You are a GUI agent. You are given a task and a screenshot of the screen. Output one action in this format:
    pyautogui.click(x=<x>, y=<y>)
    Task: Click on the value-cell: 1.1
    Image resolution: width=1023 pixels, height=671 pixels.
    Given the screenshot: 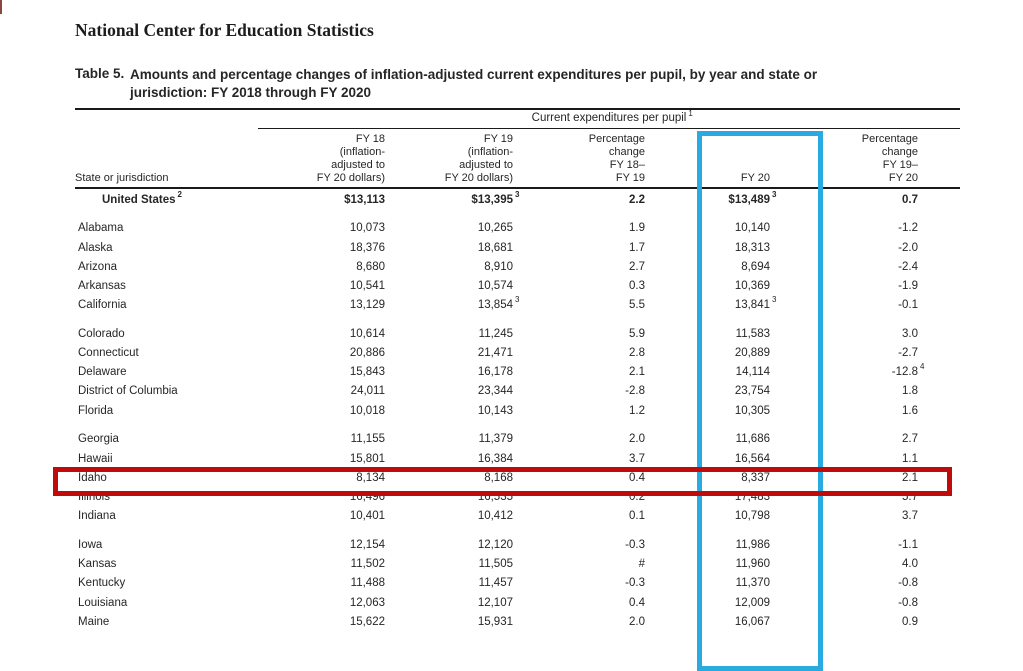 What is the action you would take?
    pyautogui.click(x=844, y=459)
    